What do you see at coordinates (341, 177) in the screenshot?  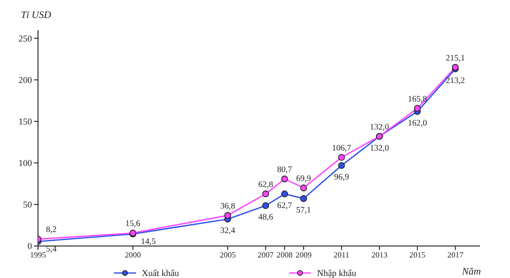 I see `data-label: 96,9` at bounding box center [341, 177].